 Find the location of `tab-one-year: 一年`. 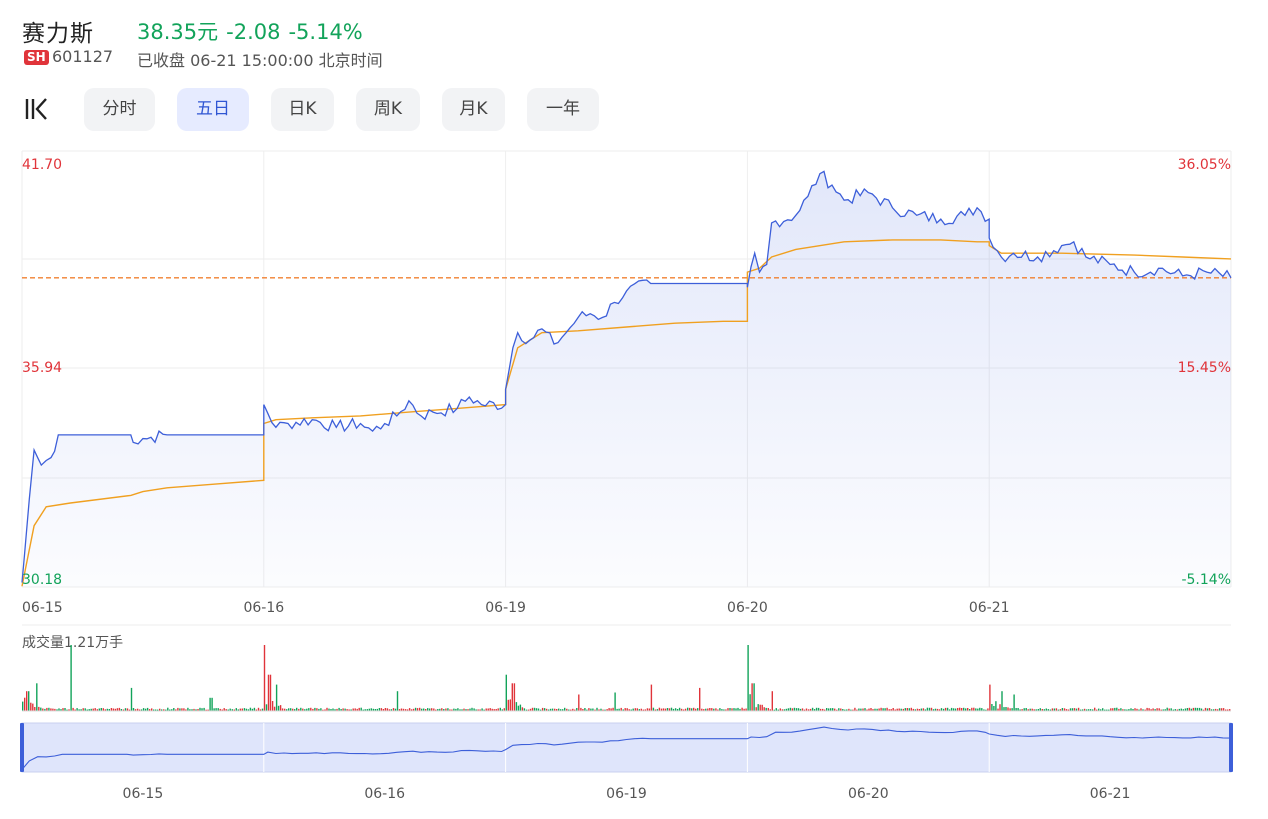

tab-one-year: 一年 is located at coordinates (563, 109).